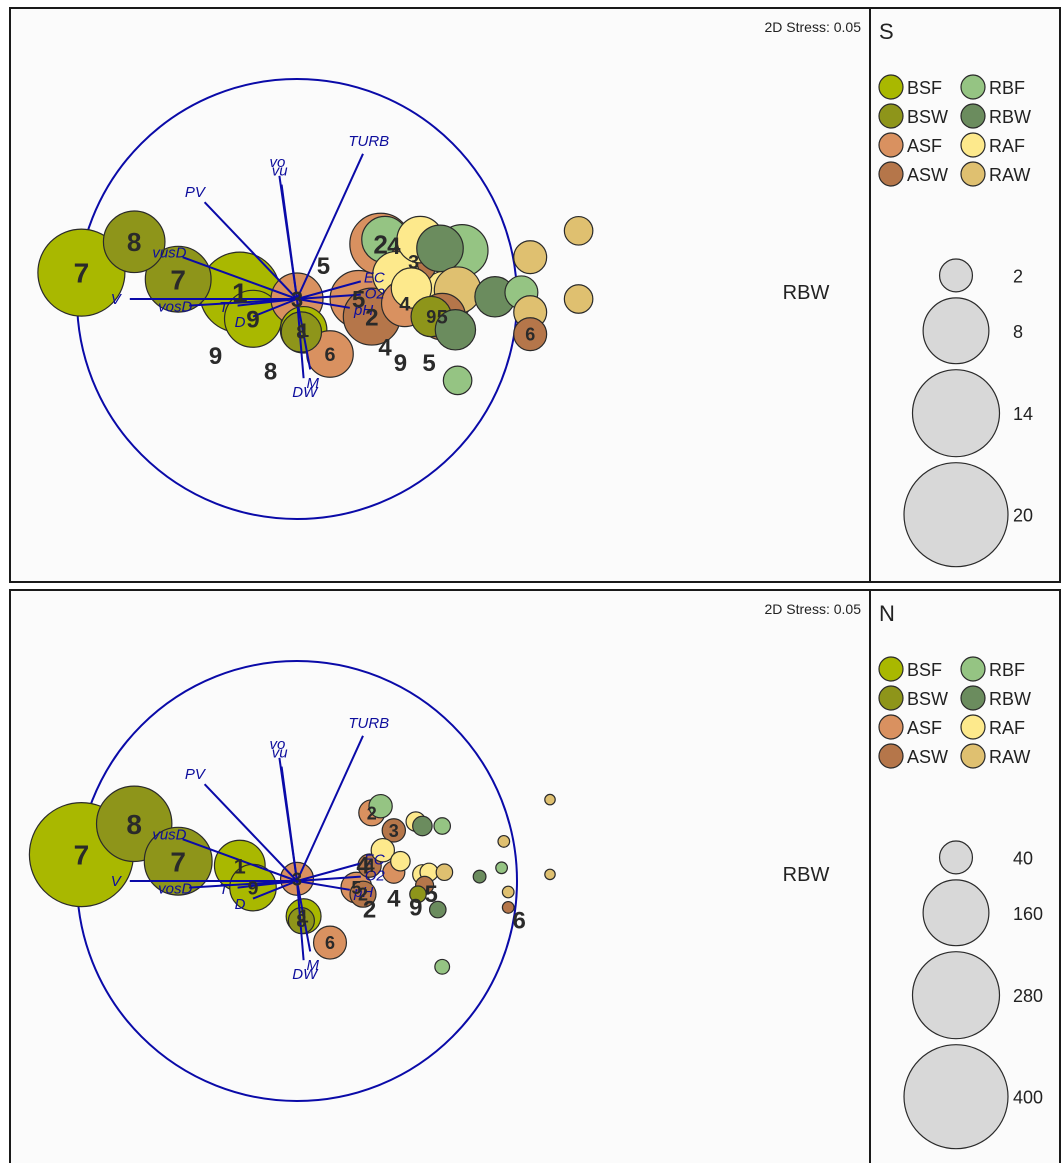  What do you see at coordinates (1007, 88) in the screenshot?
I see `legend-label: RBF` at bounding box center [1007, 88].